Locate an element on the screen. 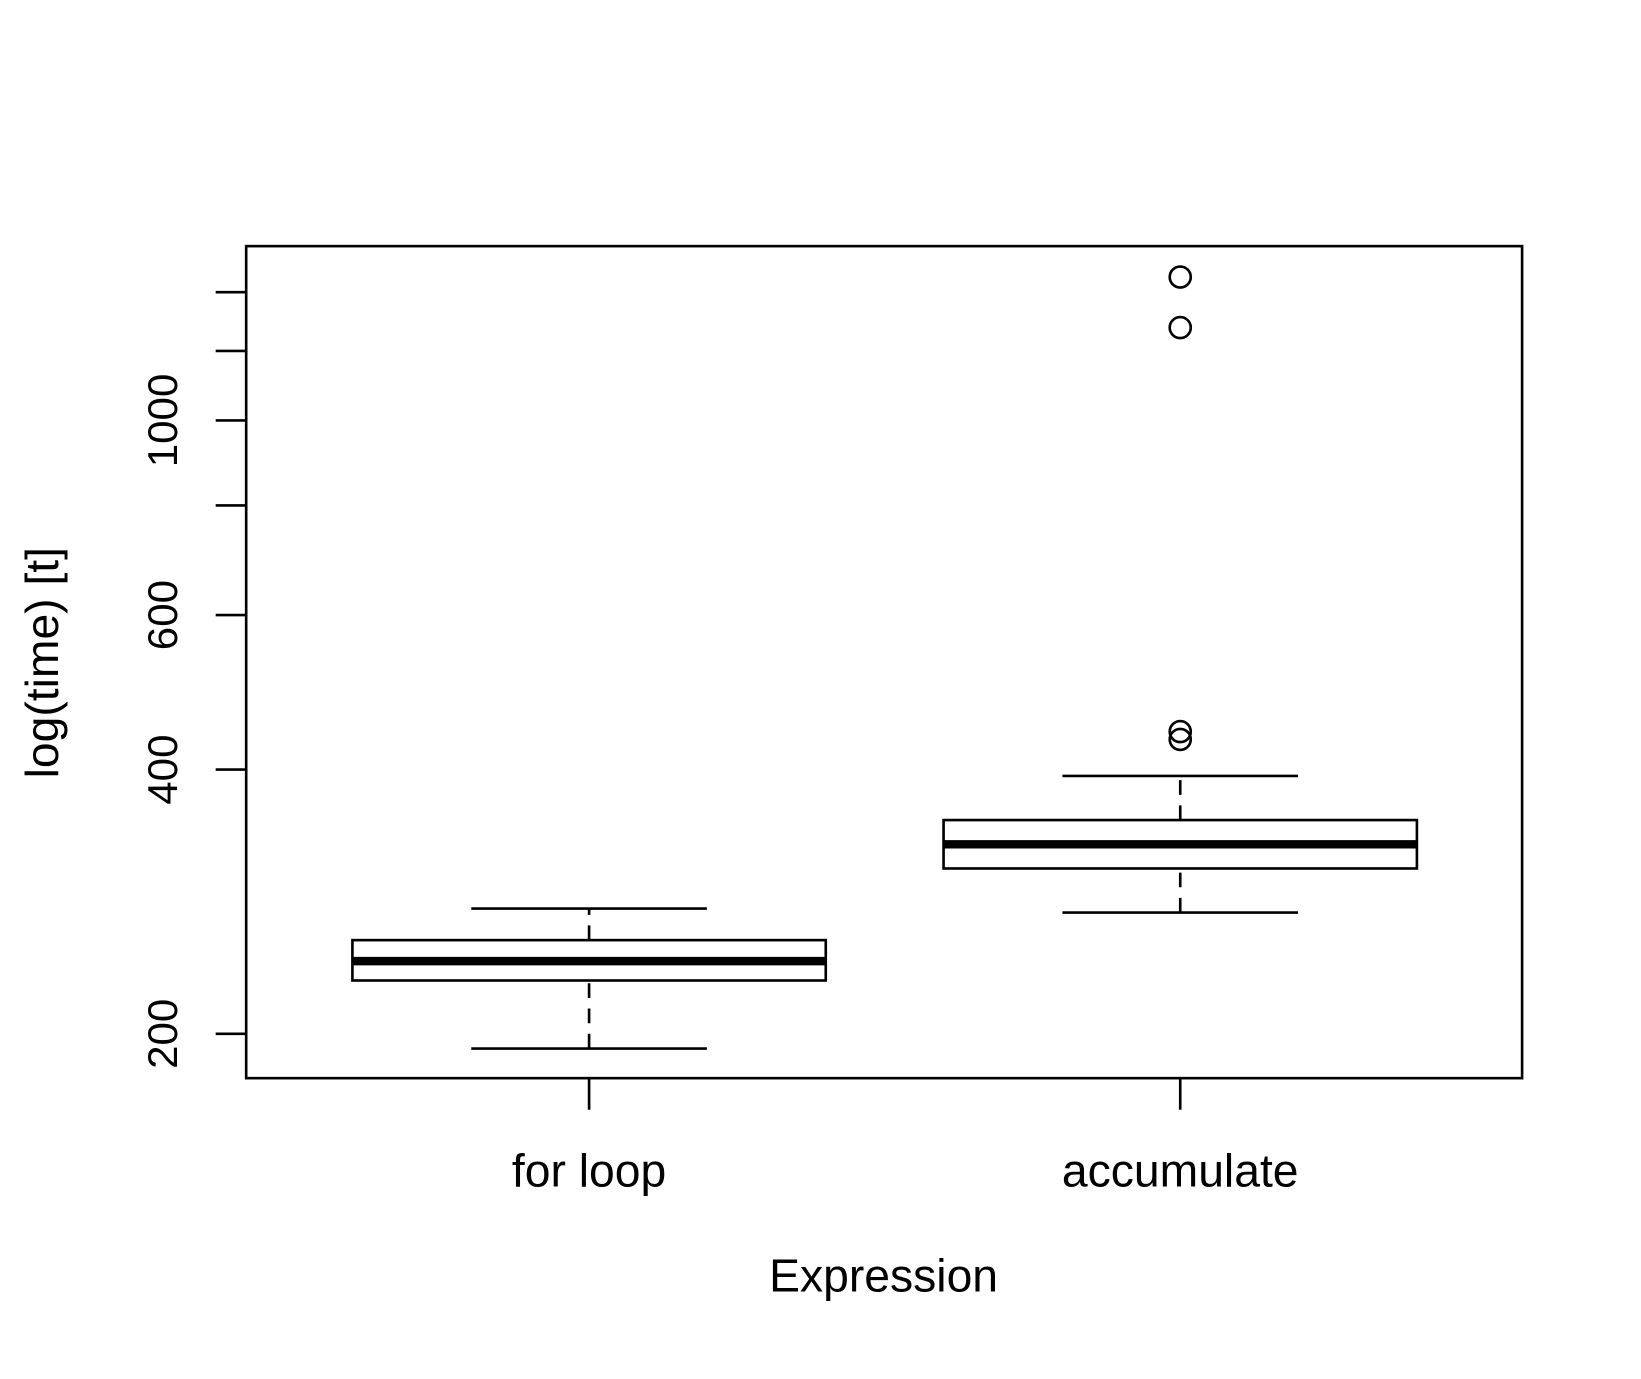  x-tick-label: for loop is located at coordinates (589, 1171).